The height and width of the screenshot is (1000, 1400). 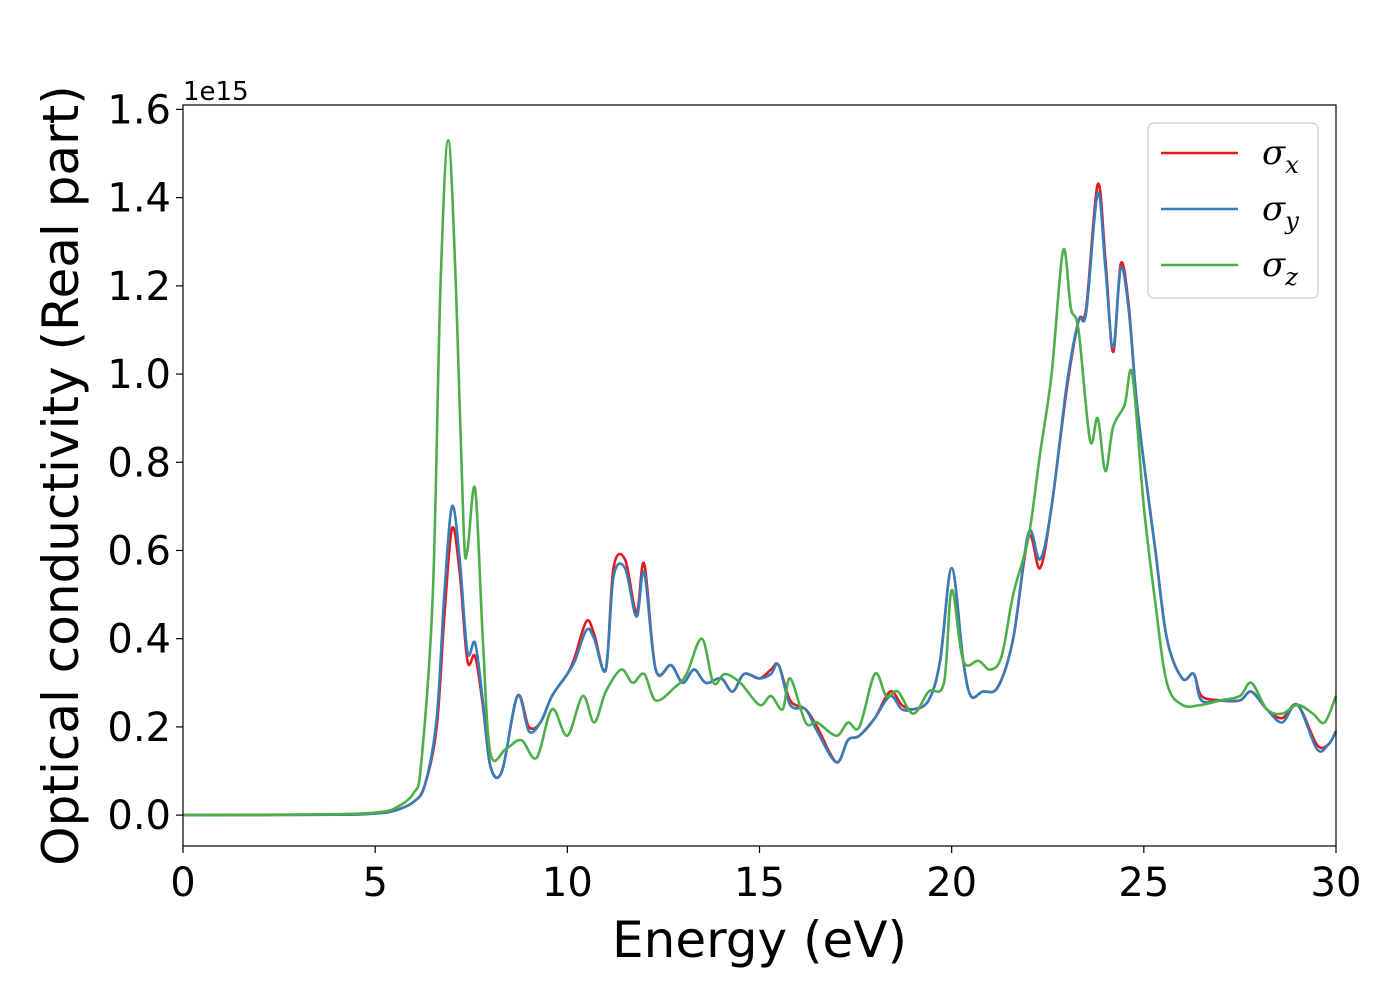 I want to click on x-axis-ticks: 0 5 10 15 20 25 30, so click(x=765, y=876).